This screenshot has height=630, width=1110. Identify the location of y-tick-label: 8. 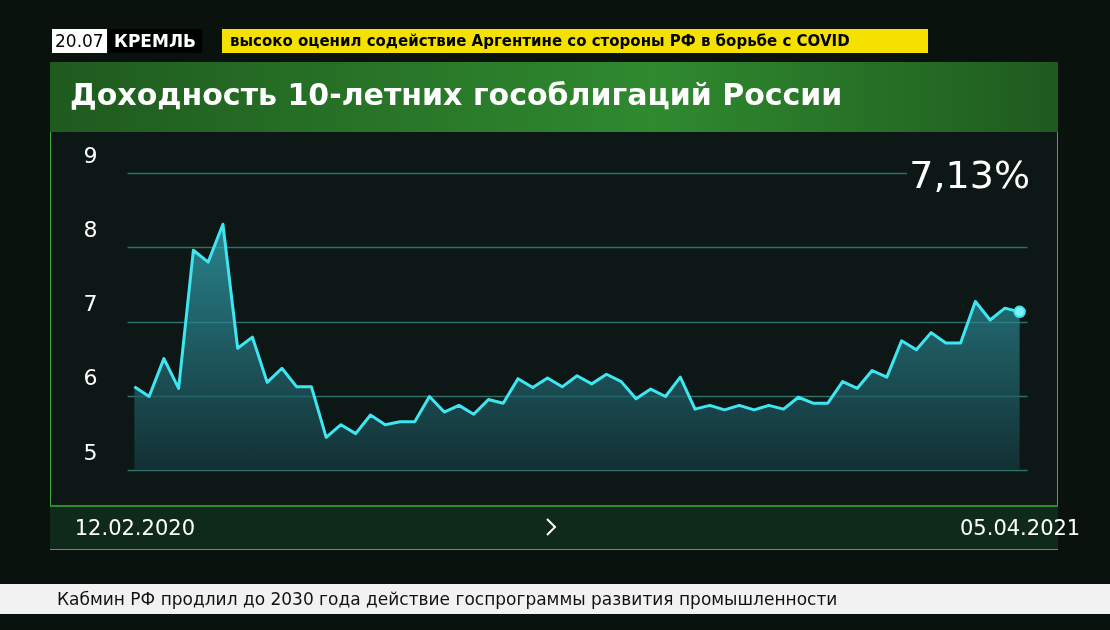
(90, 229).